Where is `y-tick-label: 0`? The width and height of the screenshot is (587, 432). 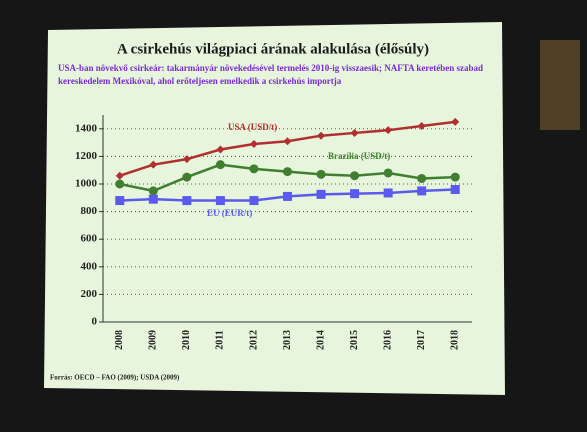 y-tick-label: 0 is located at coordinates (95, 322).